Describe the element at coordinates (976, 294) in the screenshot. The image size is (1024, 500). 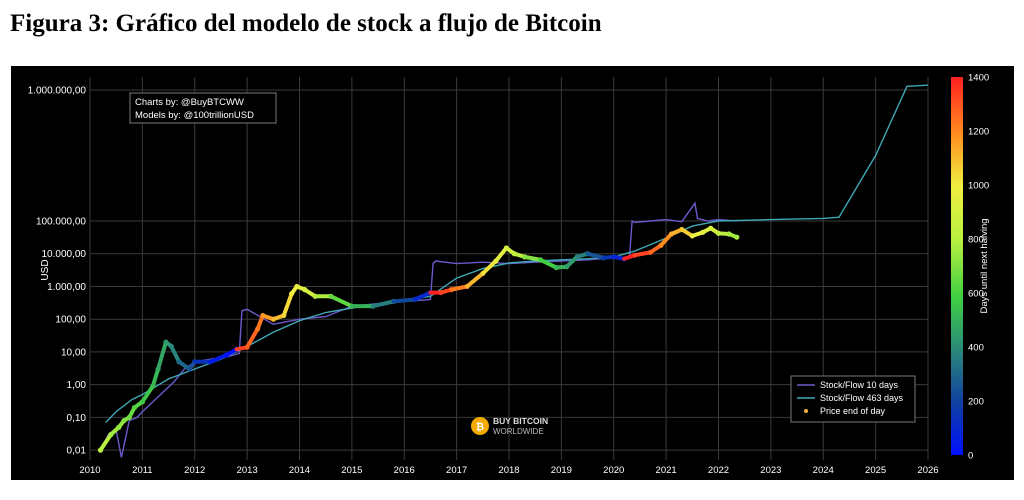
I see `colorbar-tick-label: 600` at that location.